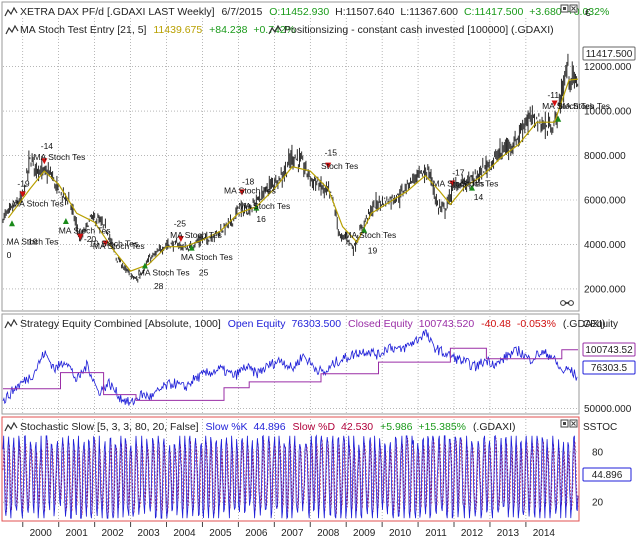  I want to click on equity-change: -40.48, so click(496, 324).